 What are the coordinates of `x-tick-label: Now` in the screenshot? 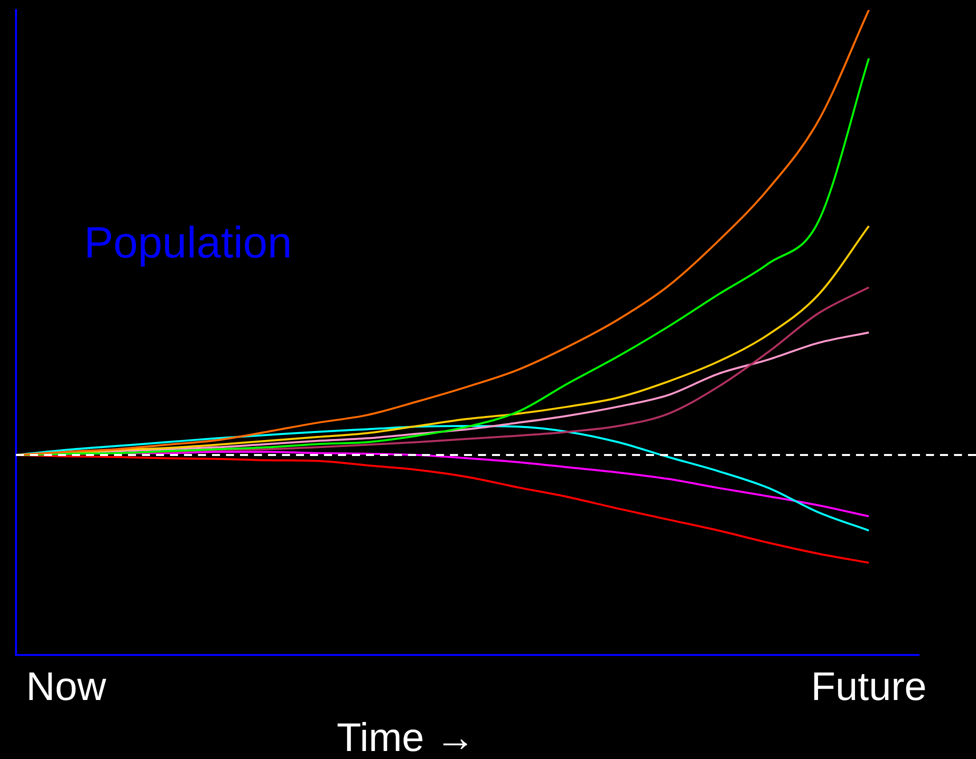 It's located at (66, 687).